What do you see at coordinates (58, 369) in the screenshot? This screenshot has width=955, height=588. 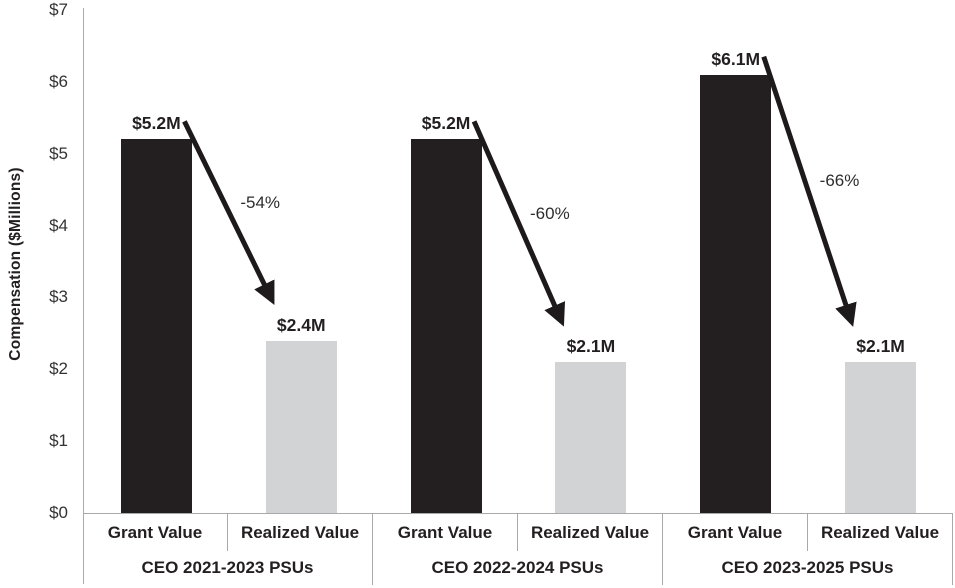 I see `y-axis-tick-label: $2` at bounding box center [58, 369].